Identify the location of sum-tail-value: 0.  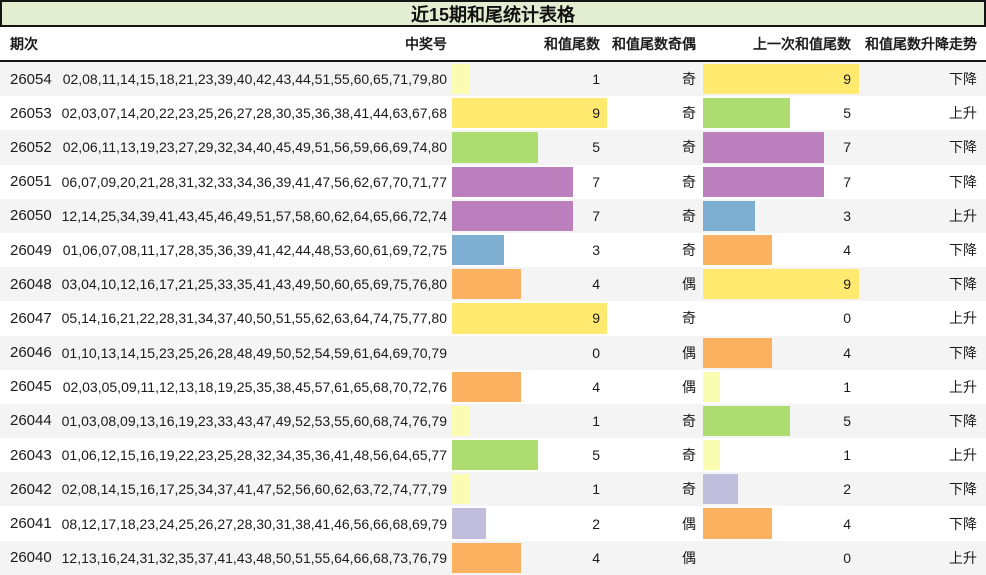
(596, 352).